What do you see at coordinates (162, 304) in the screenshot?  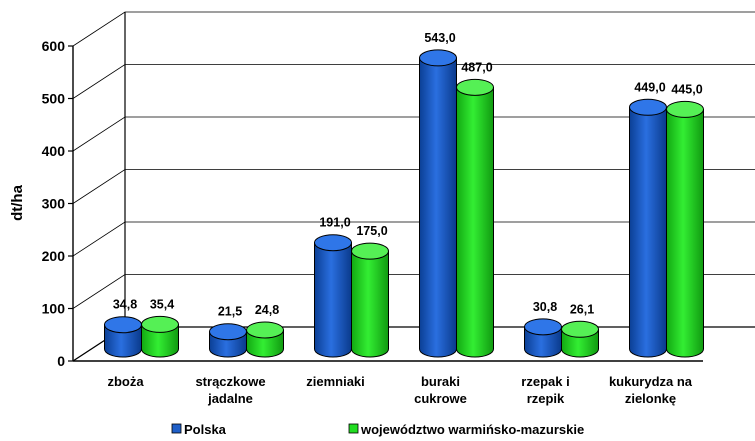 I see `data-label: 35,4` at bounding box center [162, 304].